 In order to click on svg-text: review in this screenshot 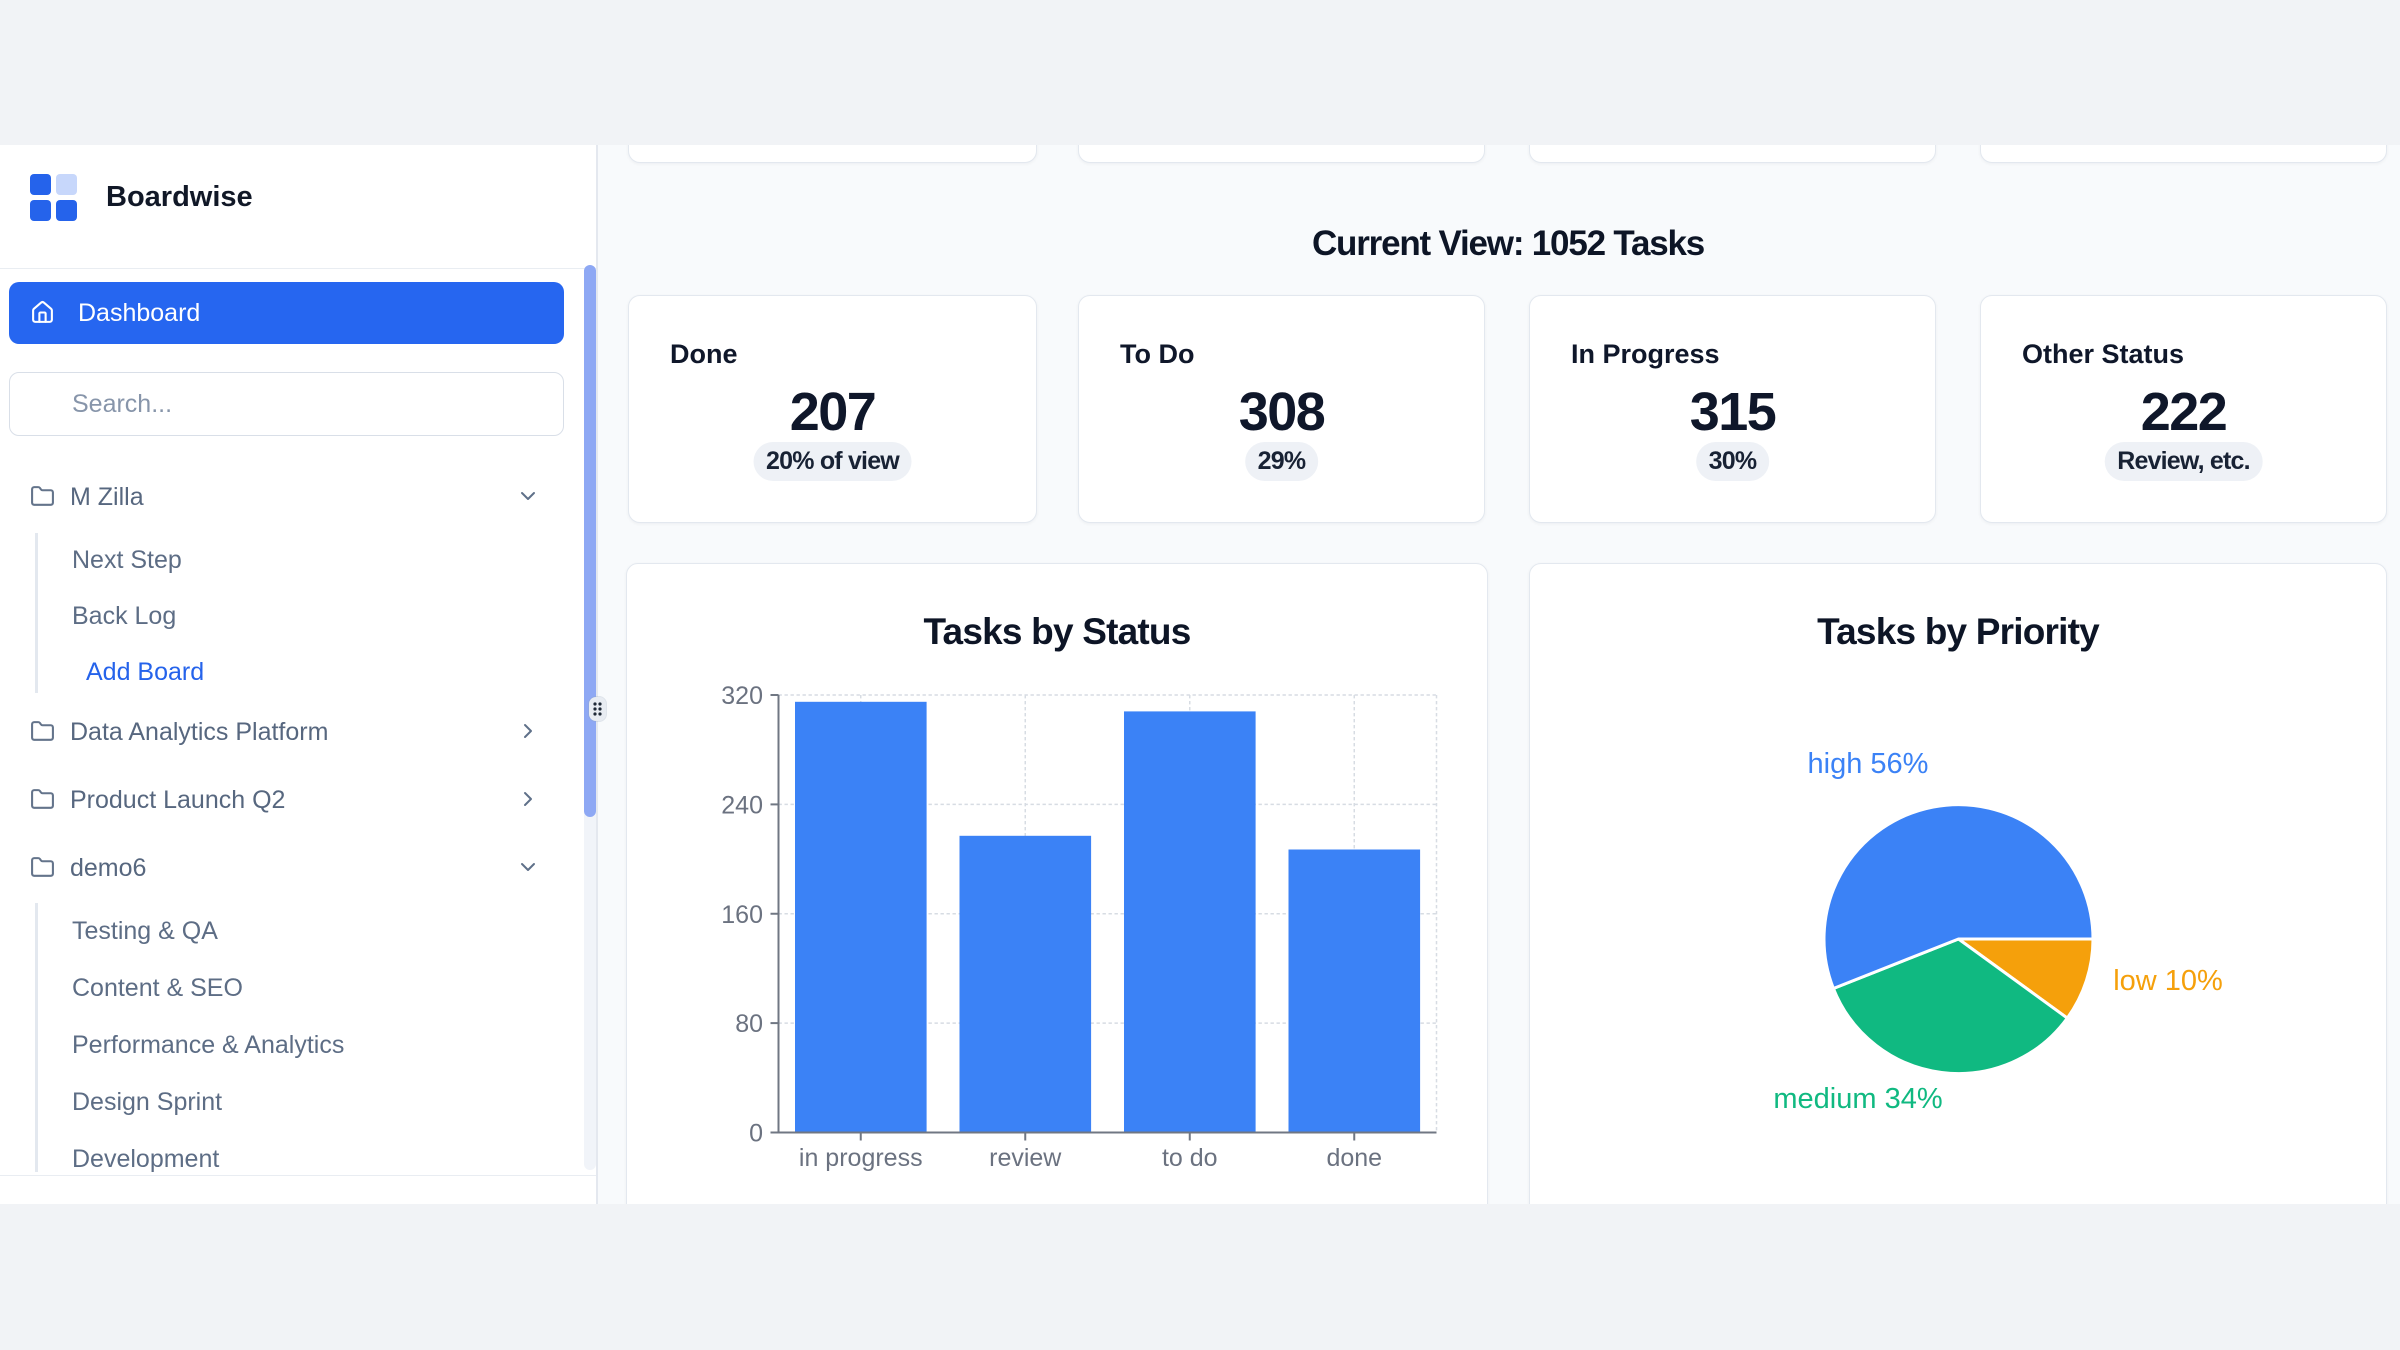, I will do `click(1025, 1158)`.